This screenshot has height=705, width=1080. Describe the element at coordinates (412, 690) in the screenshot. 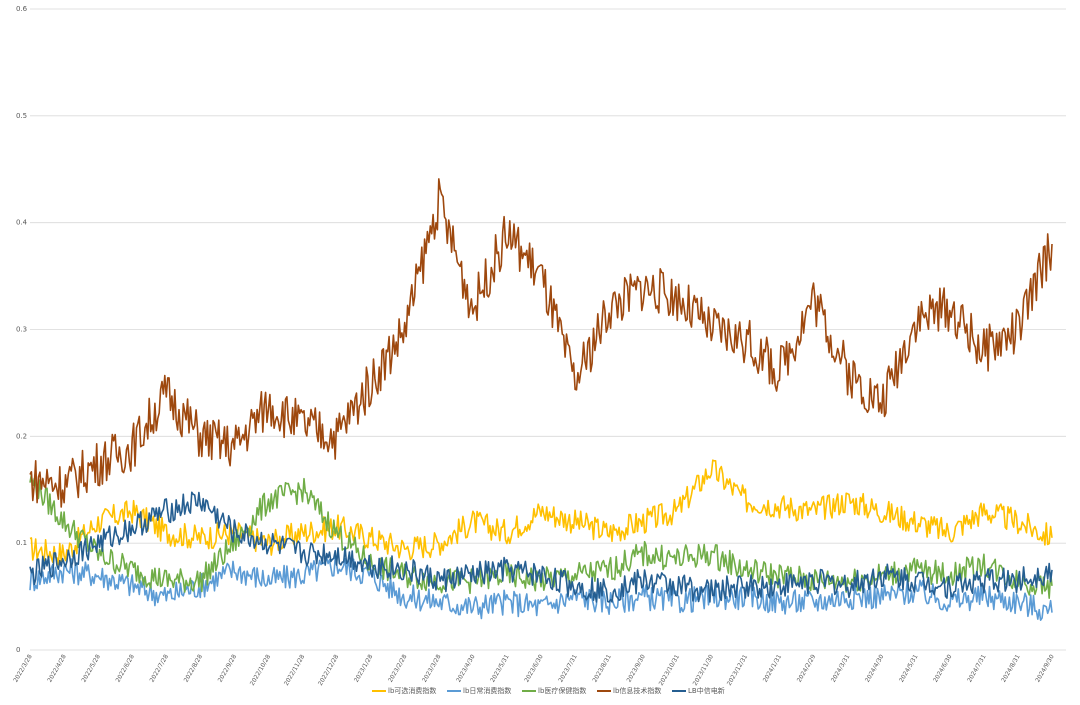

I see `legend-label-0: lb可选消费指数` at that location.